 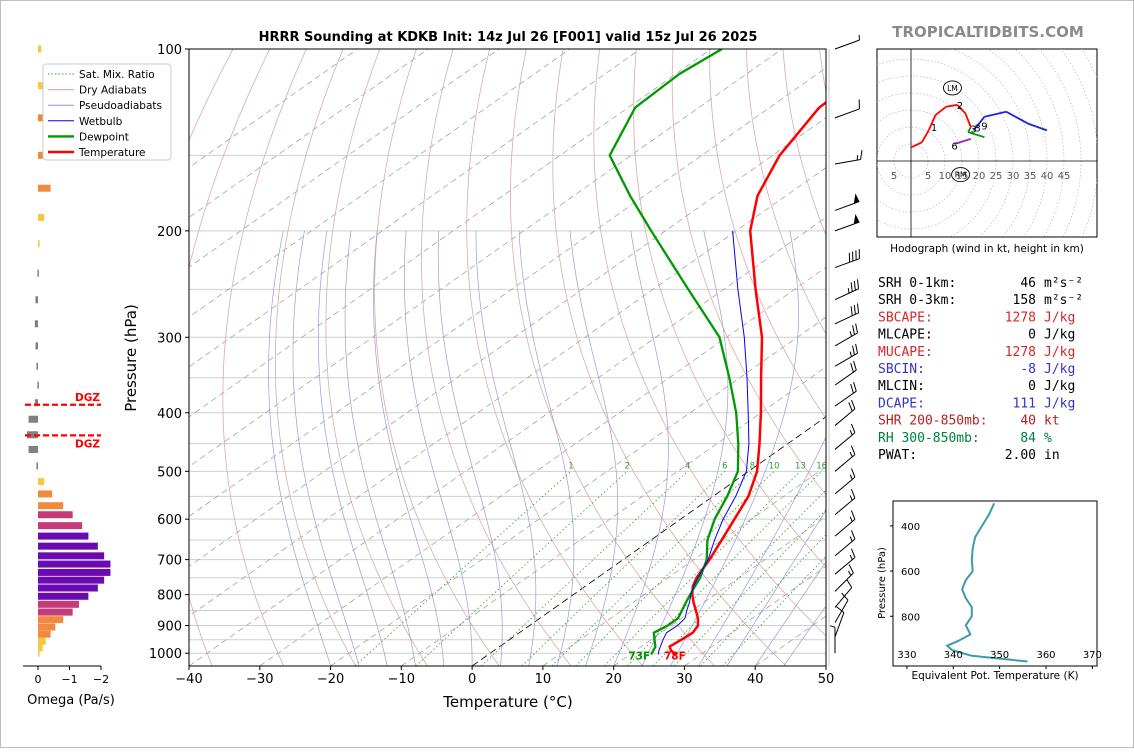 I want to click on y-tick-label: 600, so click(x=169, y=520).